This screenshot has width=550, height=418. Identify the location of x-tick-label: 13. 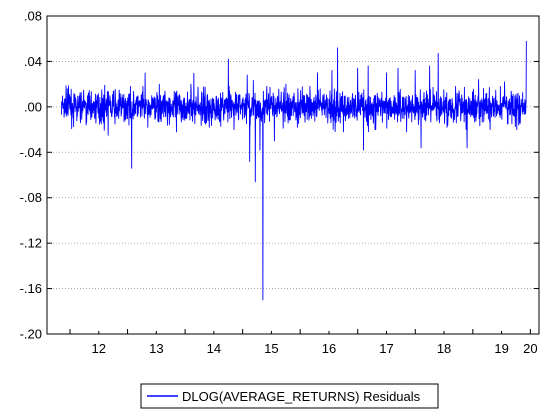
(156, 348).